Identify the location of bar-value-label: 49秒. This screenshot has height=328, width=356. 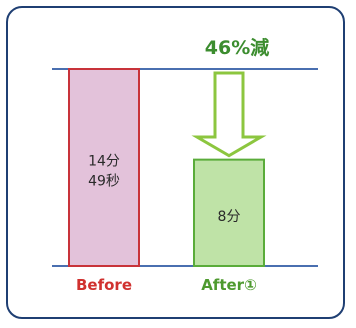
(104, 182).